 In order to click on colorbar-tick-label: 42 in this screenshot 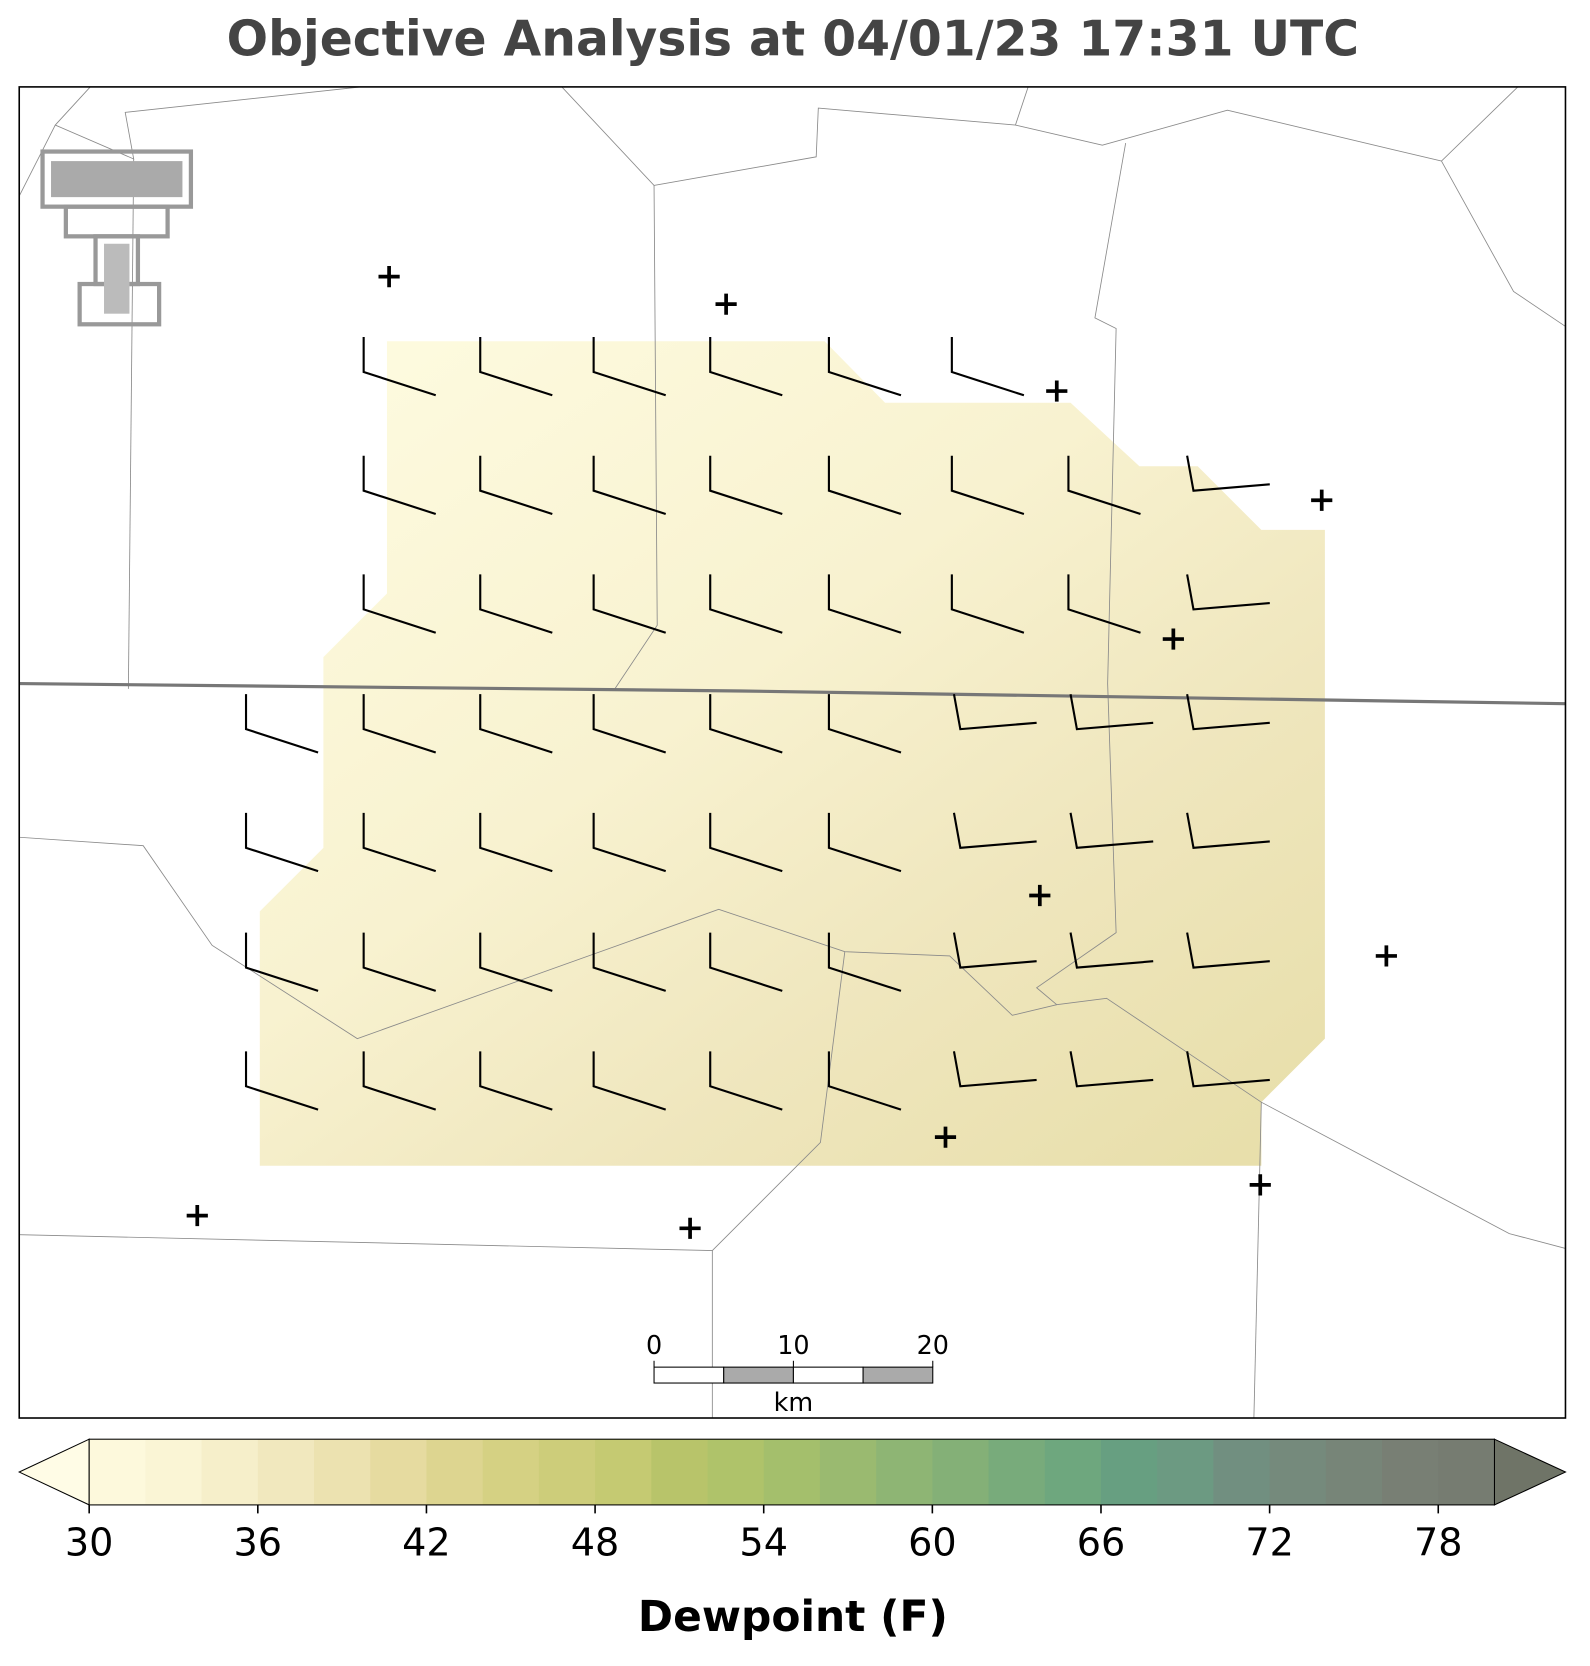, I will do `click(426, 1543)`.